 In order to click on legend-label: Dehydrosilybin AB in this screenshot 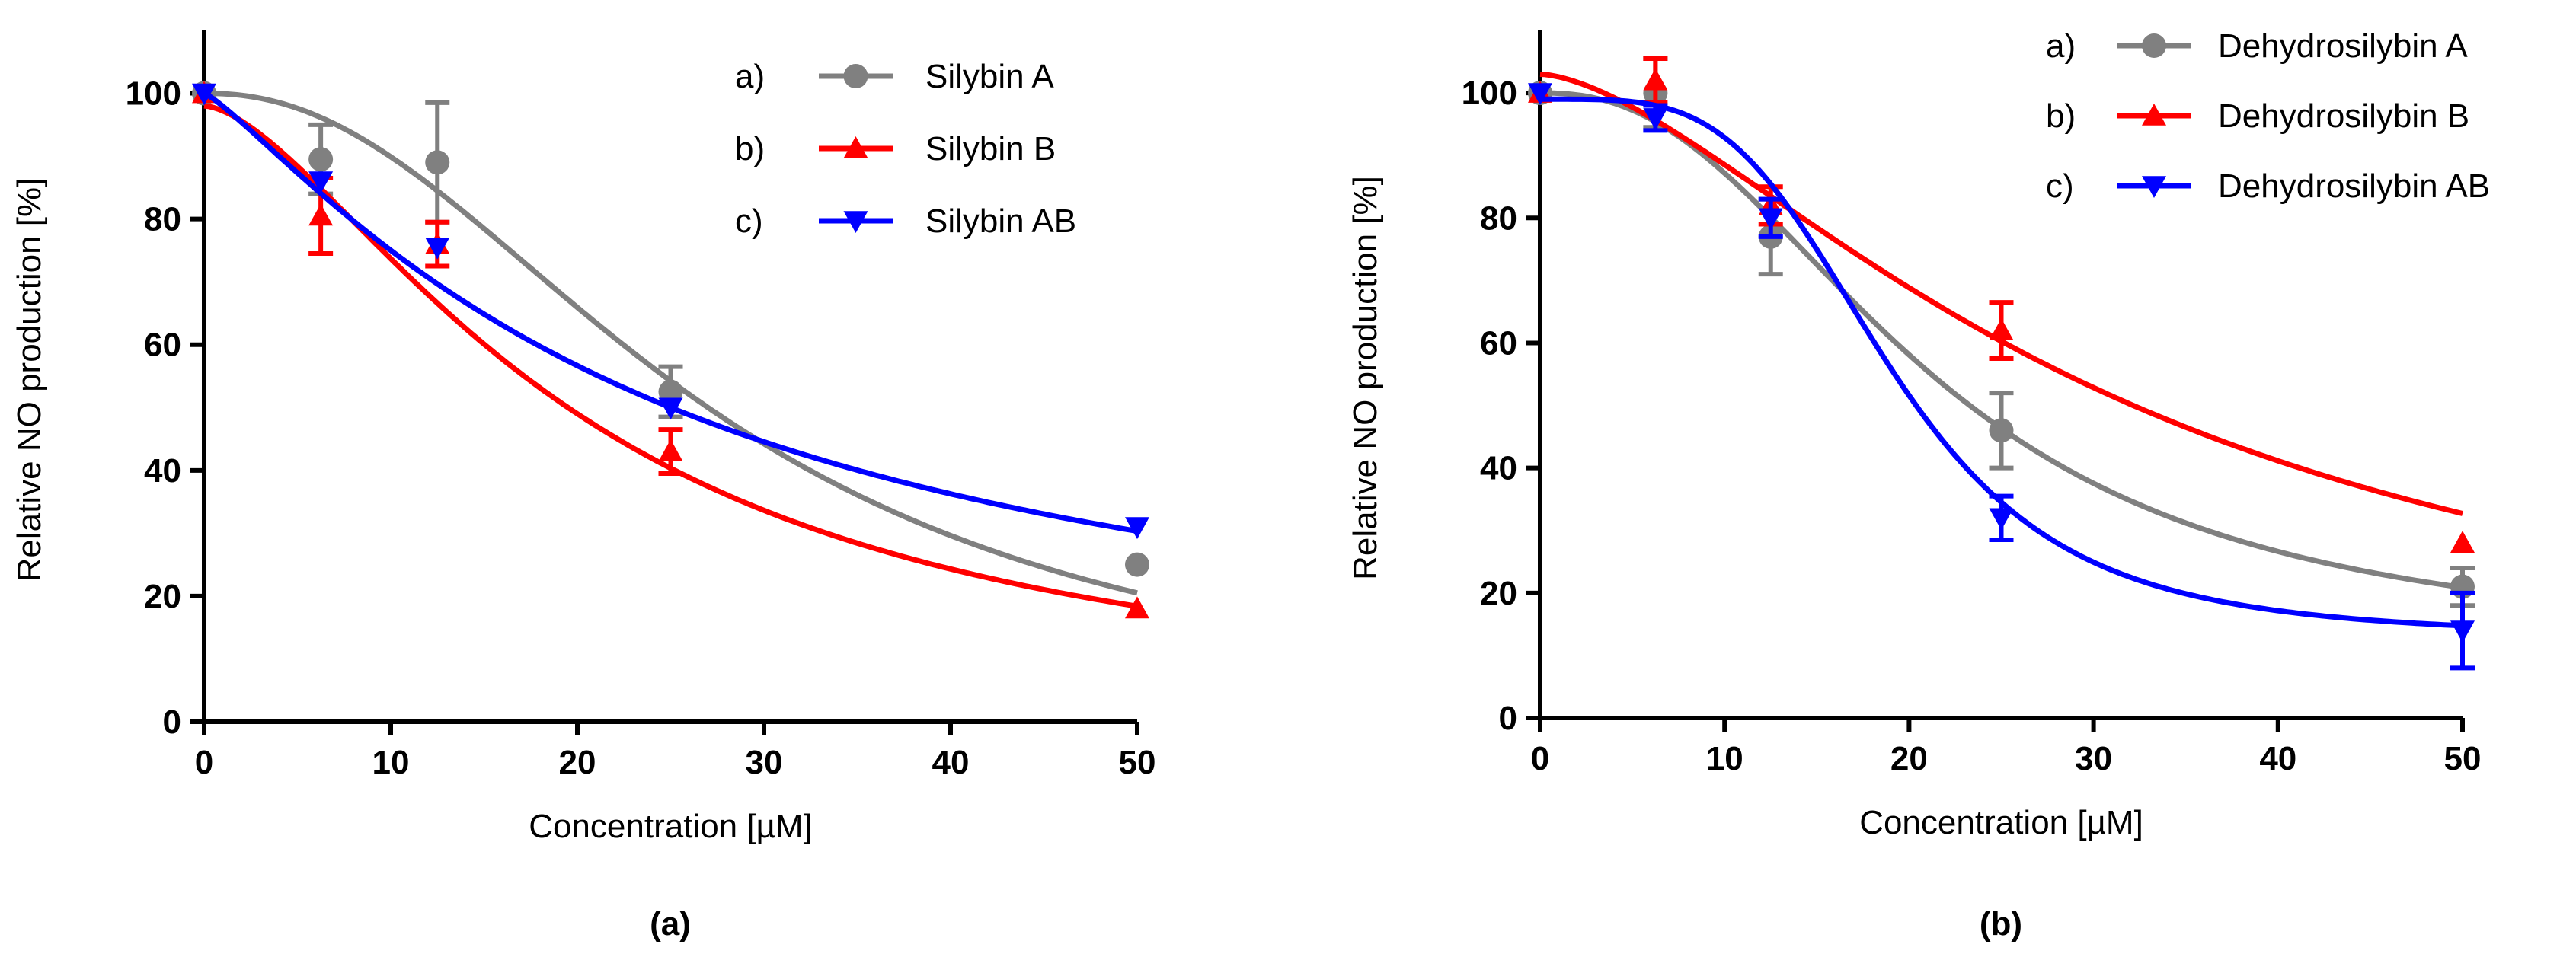, I will do `click(2354, 186)`.